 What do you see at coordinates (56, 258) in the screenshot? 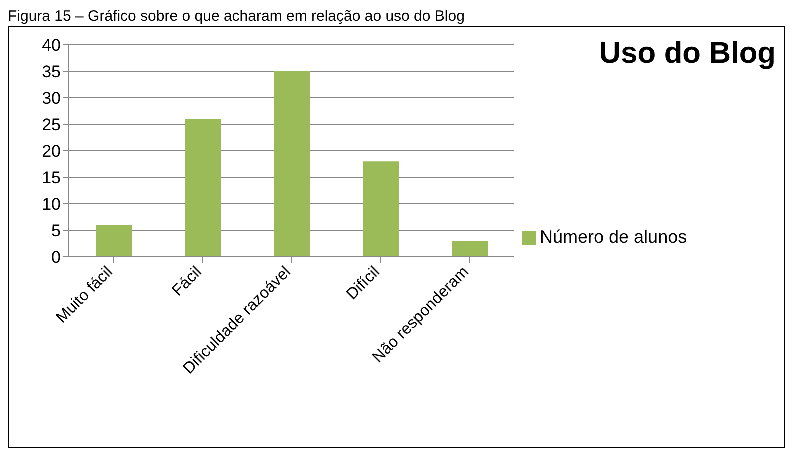
I see `y-tick-label: 0` at bounding box center [56, 258].